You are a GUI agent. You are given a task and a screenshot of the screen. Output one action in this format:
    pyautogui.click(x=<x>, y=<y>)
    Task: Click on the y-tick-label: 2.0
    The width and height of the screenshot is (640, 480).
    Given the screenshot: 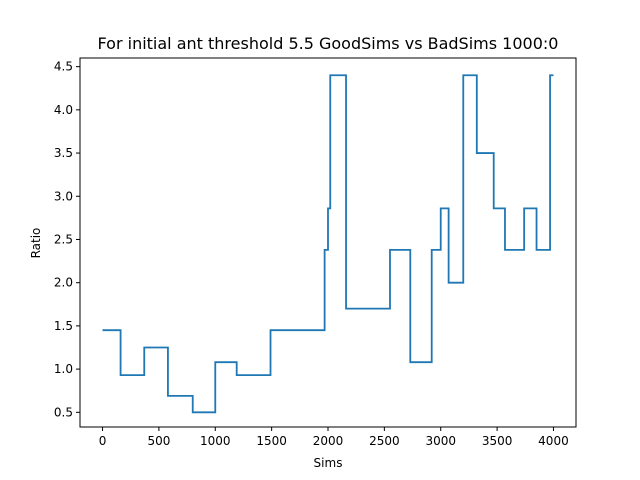 What is the action you would take?
    pyautogui.click(x=63, y=283)
    